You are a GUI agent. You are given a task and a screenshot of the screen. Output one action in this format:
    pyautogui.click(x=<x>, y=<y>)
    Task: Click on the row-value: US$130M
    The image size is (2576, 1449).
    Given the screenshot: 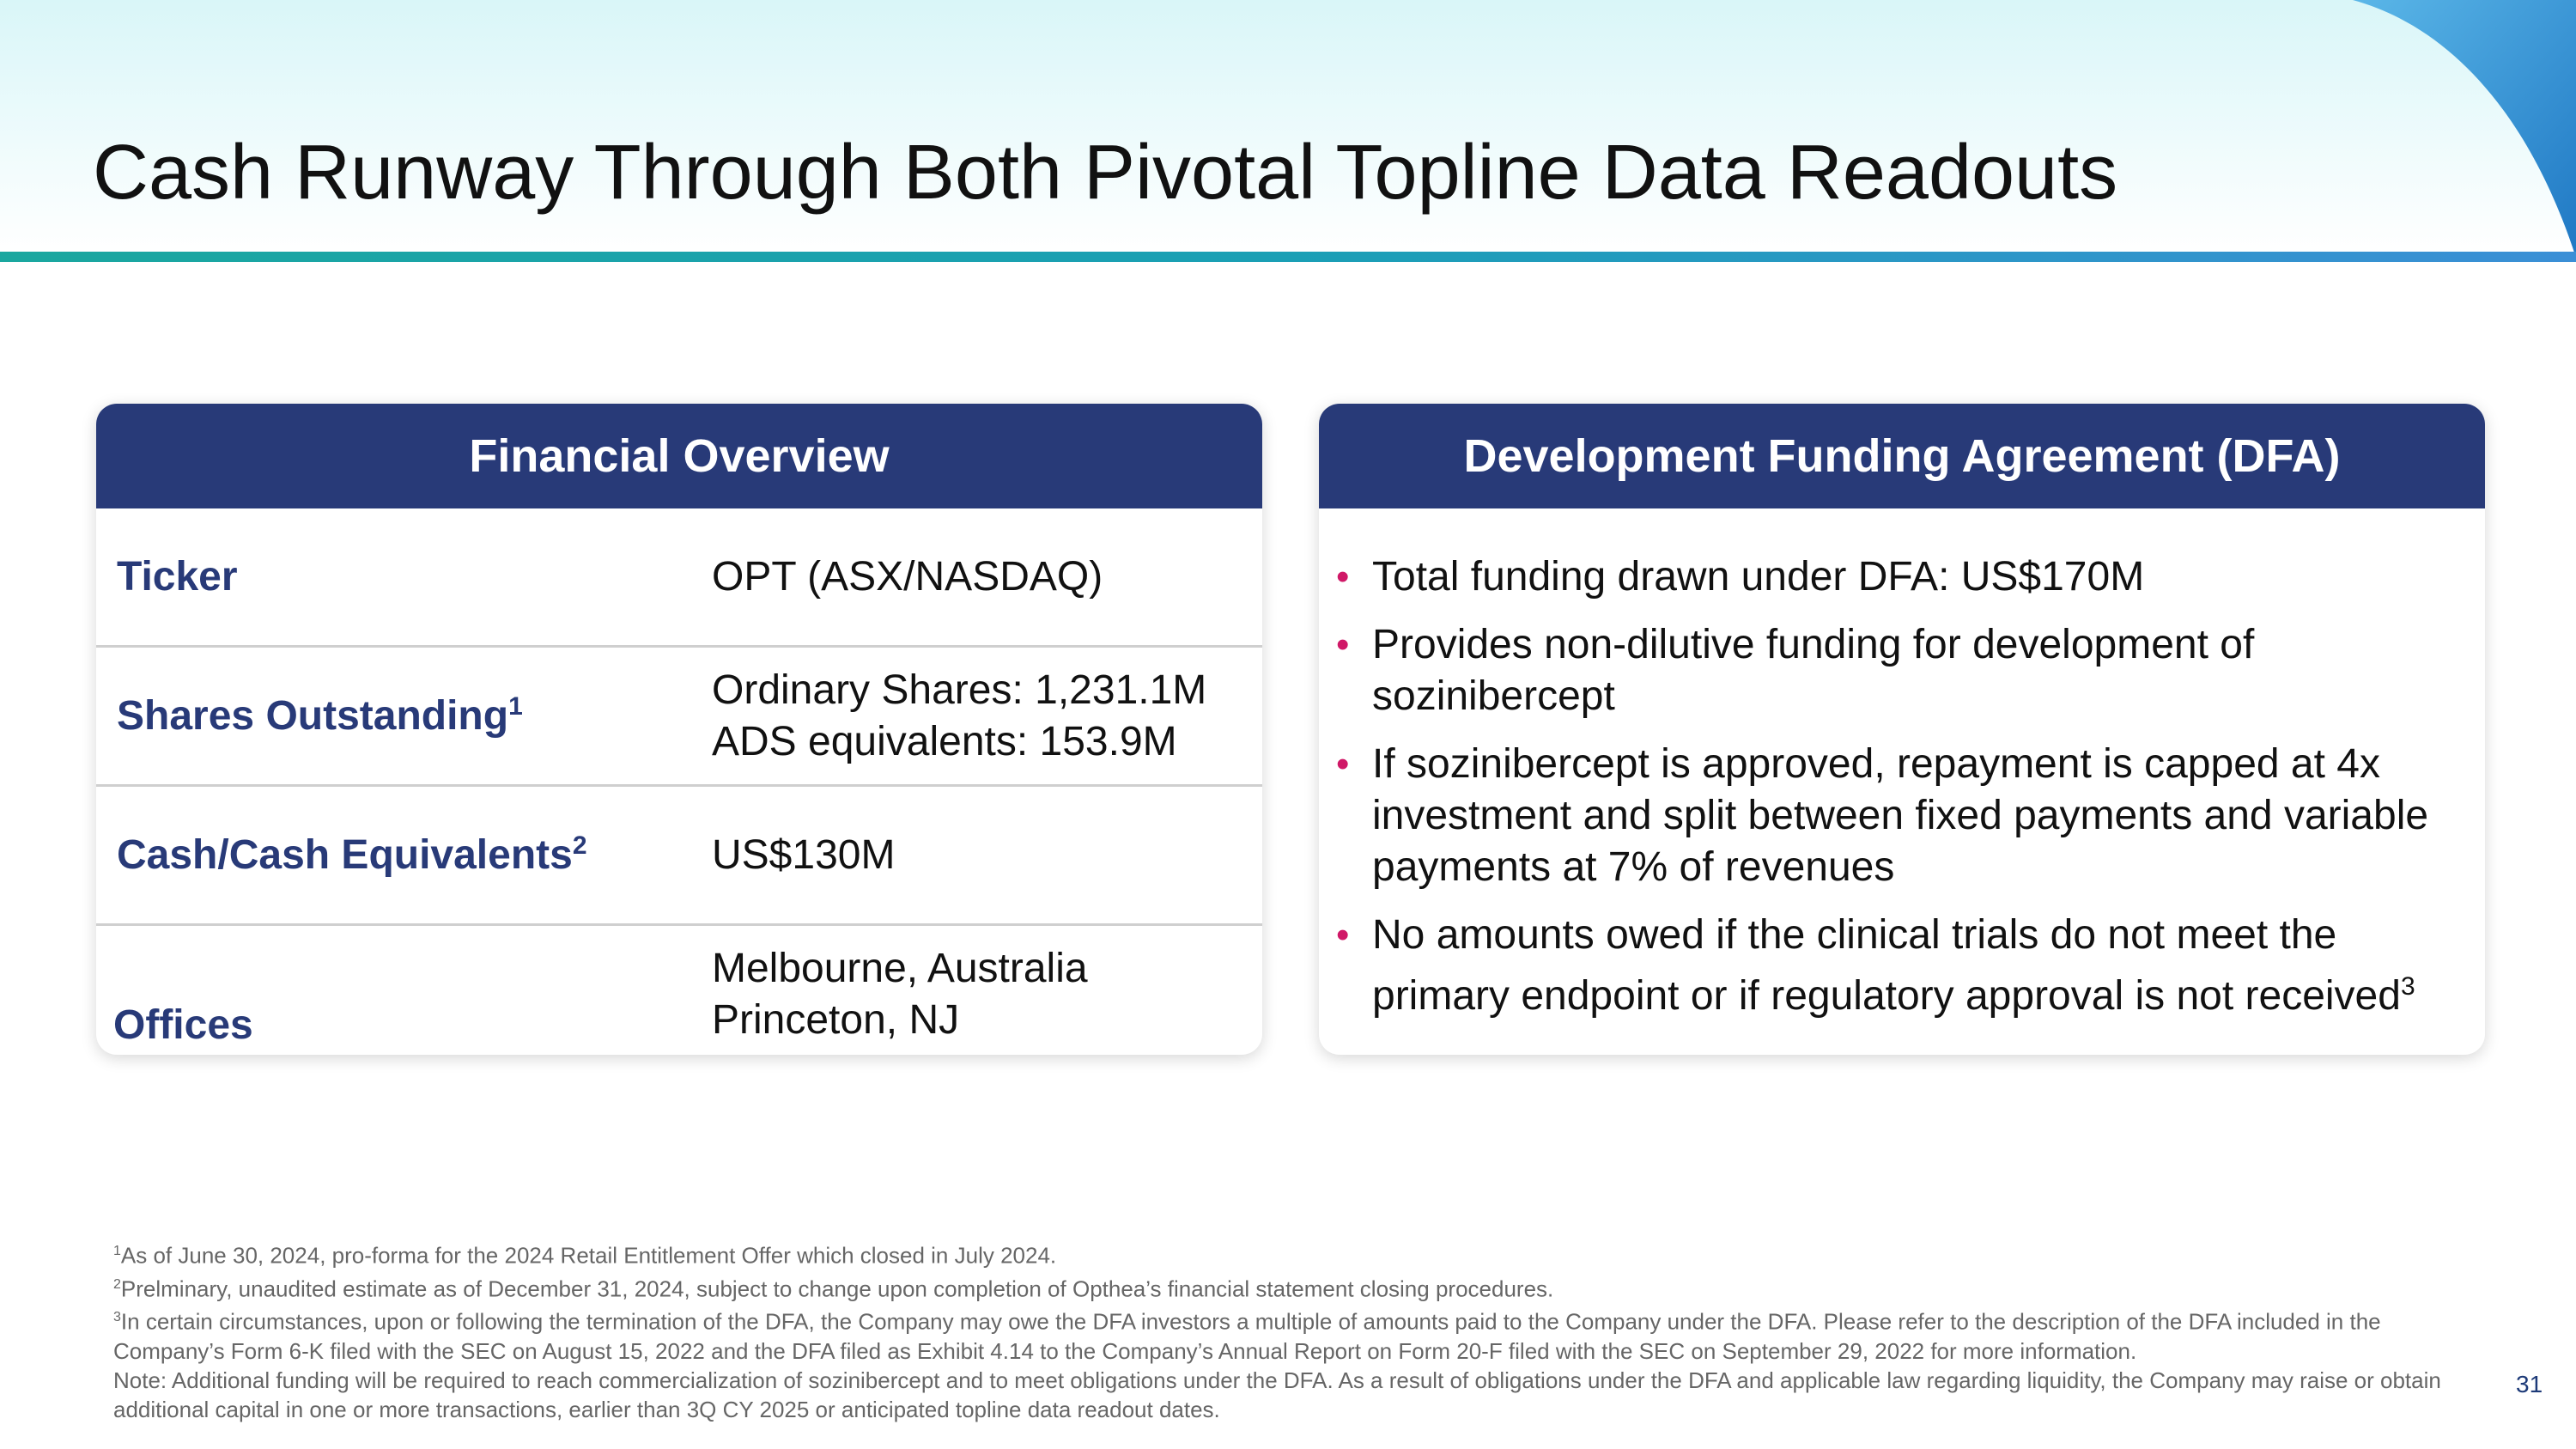 What is the action you would take?
    pyautogui.click(x=804, y=854)
    